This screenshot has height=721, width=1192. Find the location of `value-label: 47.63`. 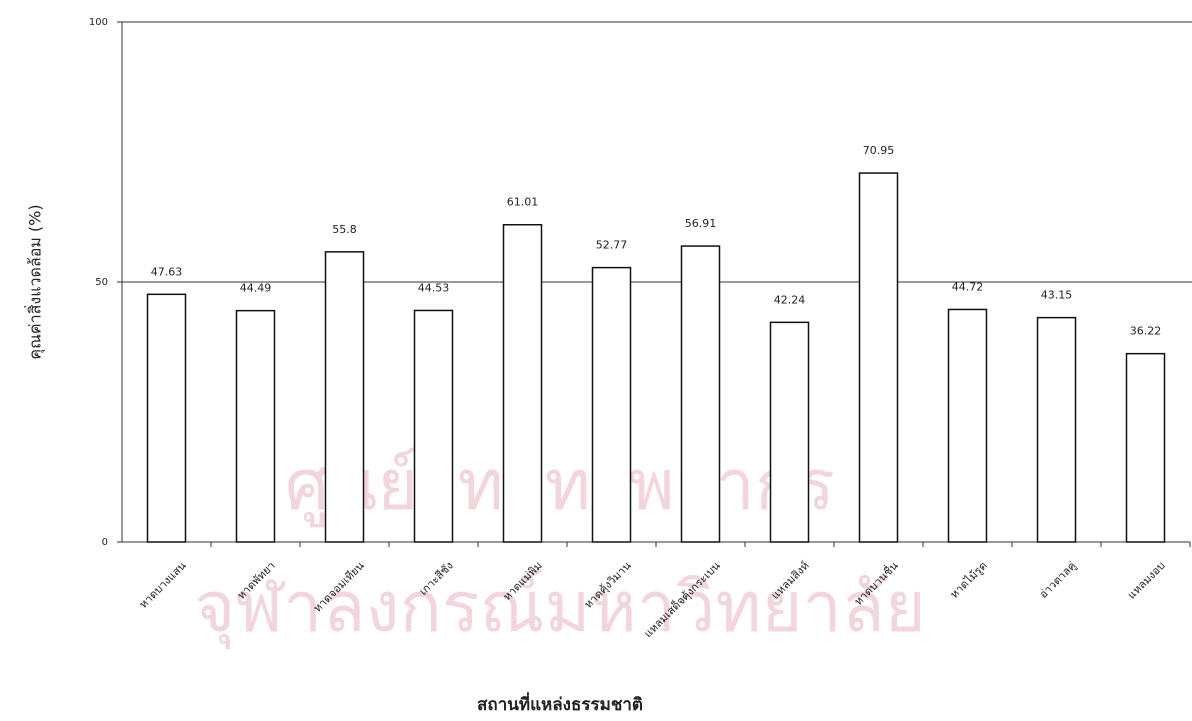

value-label: 47.63 is located at coordinates (167, 271).